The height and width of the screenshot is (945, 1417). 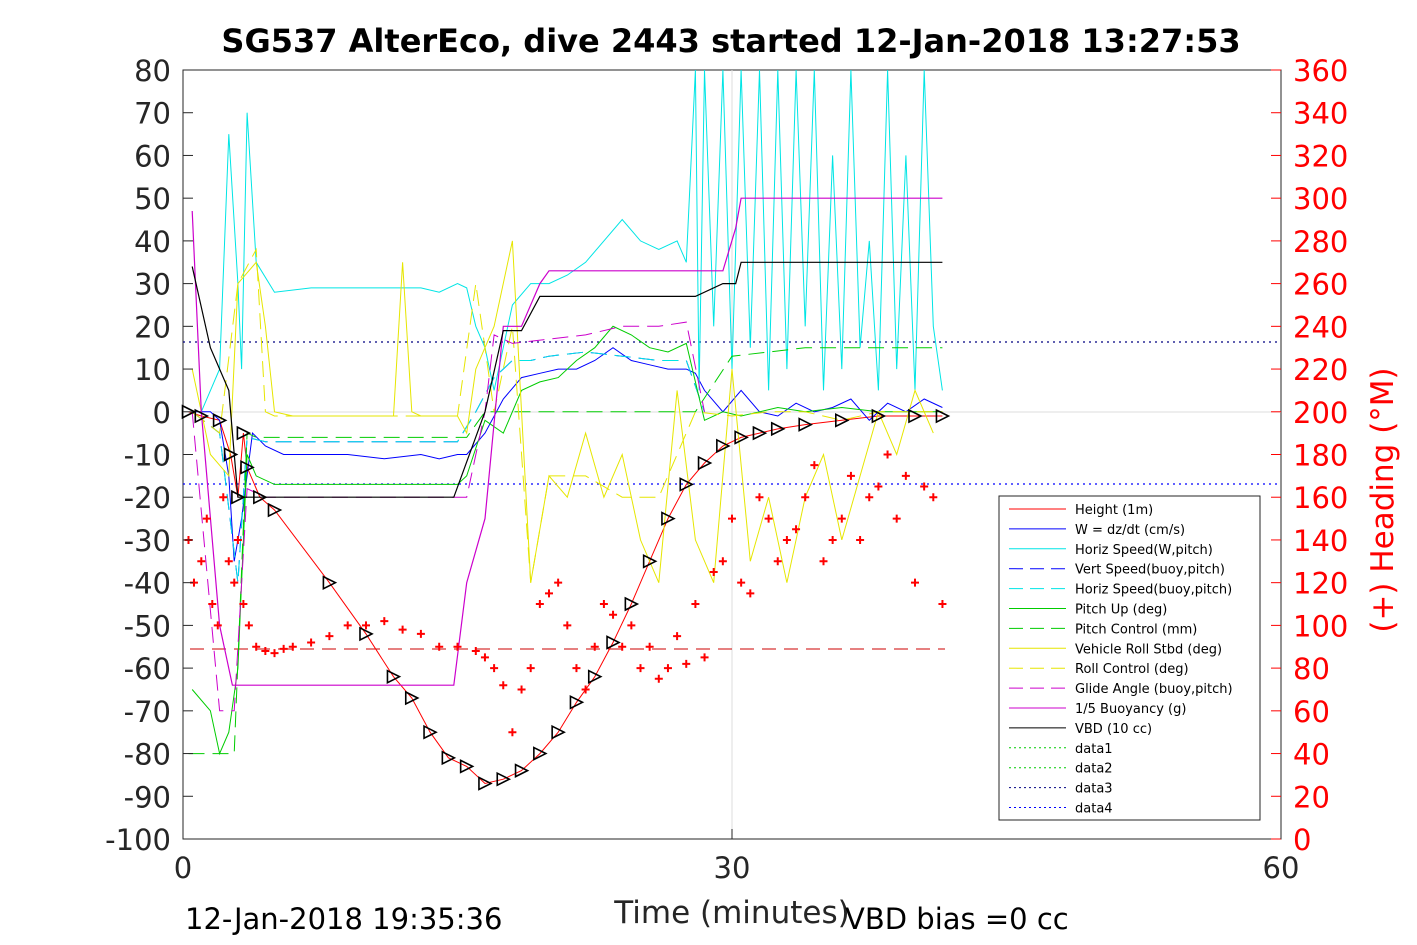 What do you see at coordinates (1320, 156) in the screenshot?
I see `y-right-tick-label: 320` at bounding box center [1320, 156].